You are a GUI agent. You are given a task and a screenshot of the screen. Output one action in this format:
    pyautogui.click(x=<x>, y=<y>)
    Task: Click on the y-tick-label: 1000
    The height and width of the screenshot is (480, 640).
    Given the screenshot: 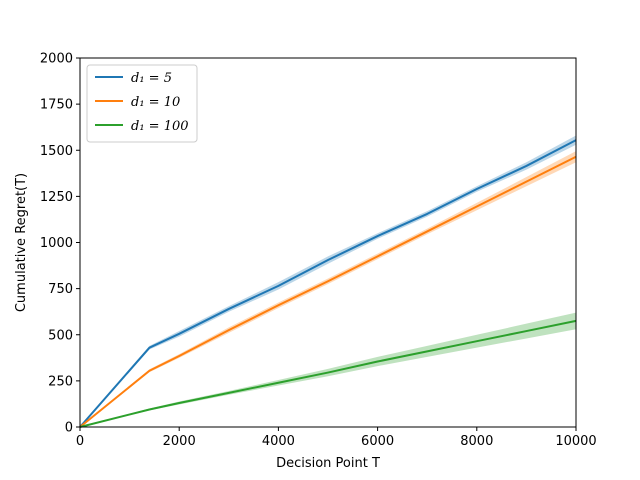 What is the action you would take?
    pyautogui.click(x=56, y=243)
    